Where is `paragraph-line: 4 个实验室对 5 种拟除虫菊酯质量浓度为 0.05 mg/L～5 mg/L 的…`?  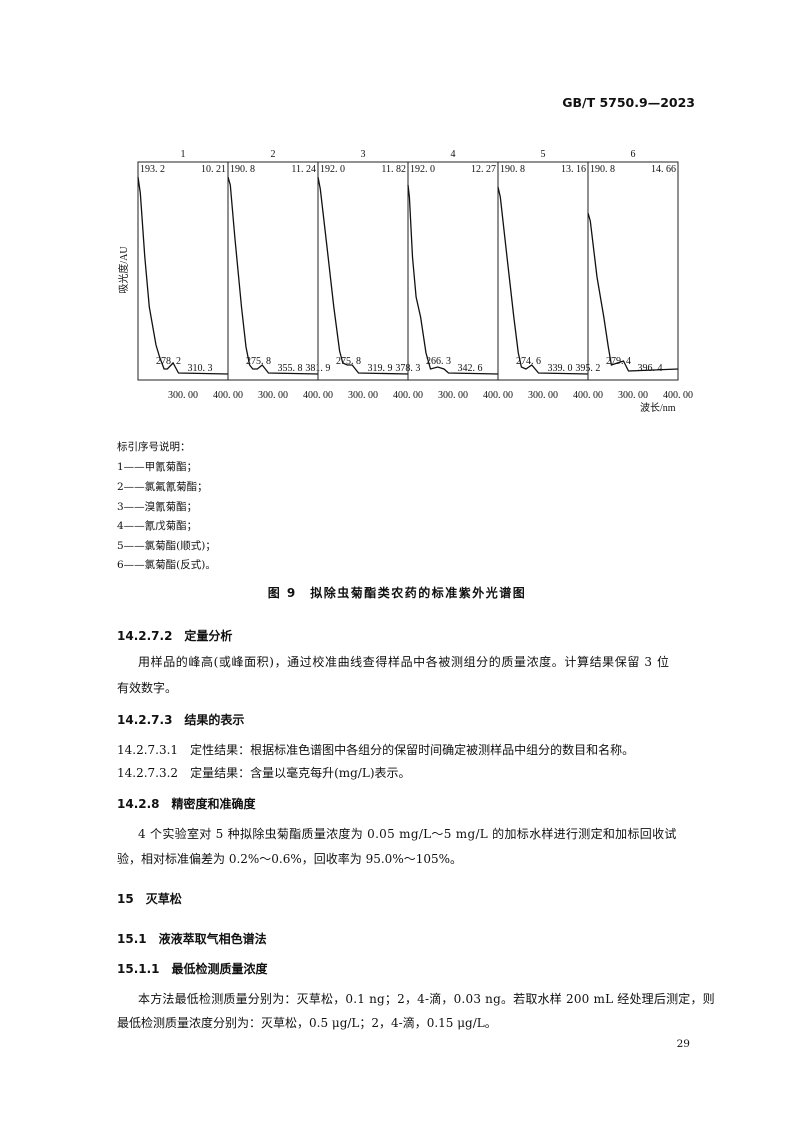
paragraph-line: 4 个实验室对 5 种拟除虫菊酯质量浓度为 0.05 mg/L～5 mg/L 的… is located at coordinates (407, 834).